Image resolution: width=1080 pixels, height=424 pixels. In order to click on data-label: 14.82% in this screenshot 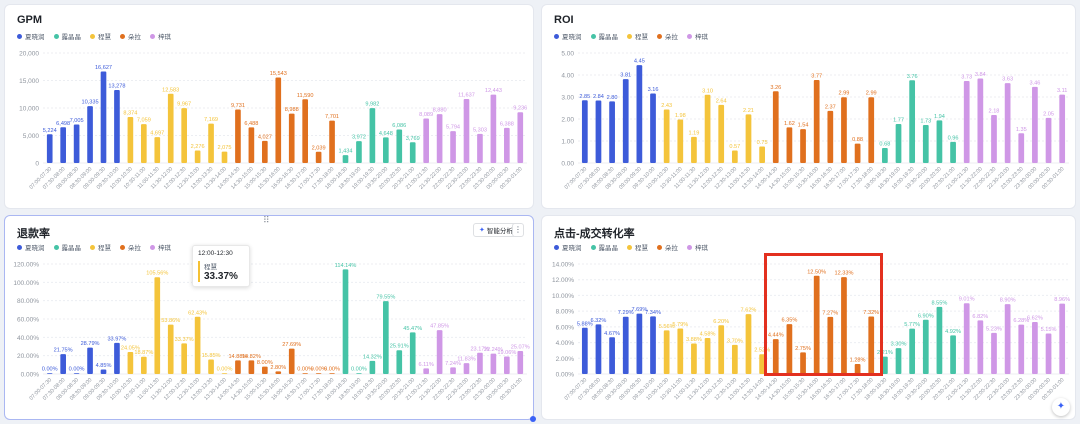, I will do `click(251, 357)`.